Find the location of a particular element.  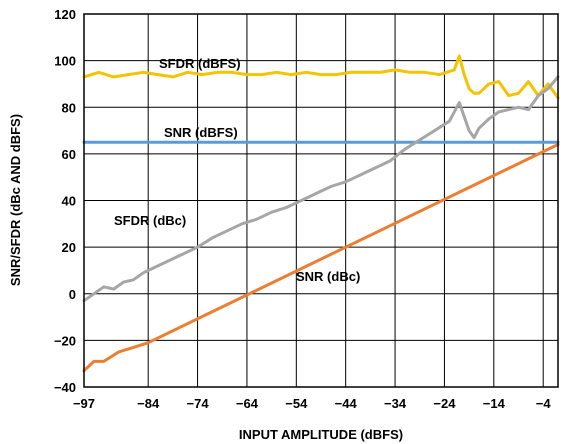

x-tick-label: −64 is located at coordinates (247, 403).